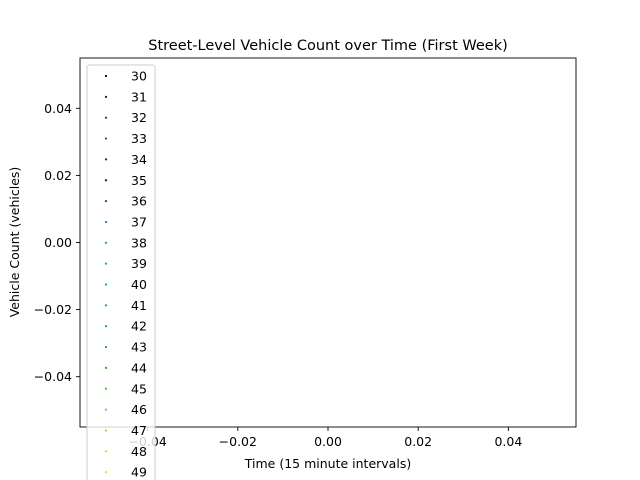 The image size is (640, 480). I want to click on legend-label: 41, so click(139, 305).